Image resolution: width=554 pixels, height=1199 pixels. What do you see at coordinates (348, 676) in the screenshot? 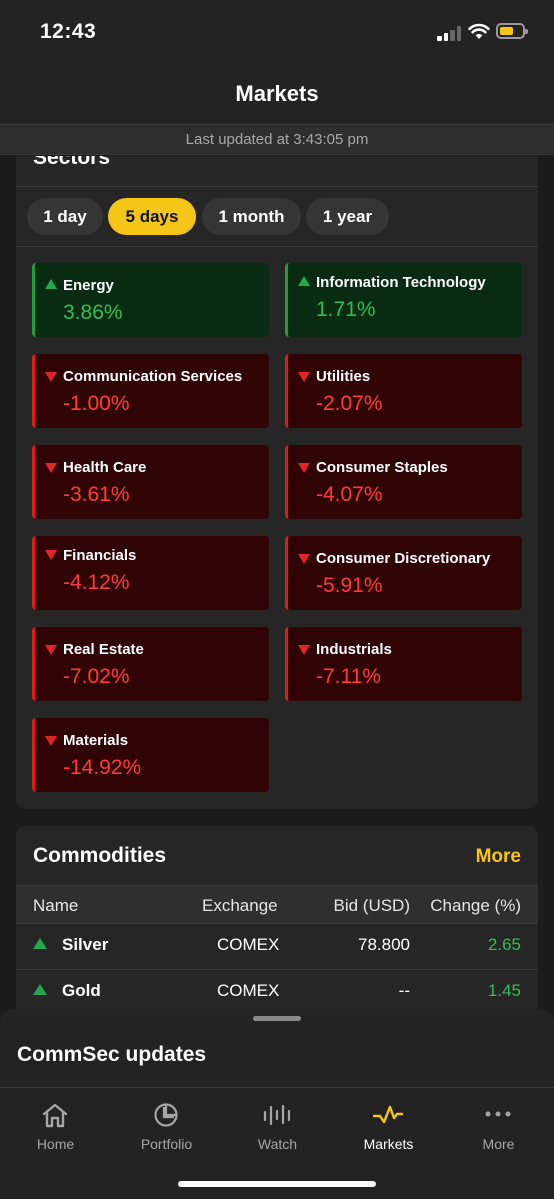
I see `sector-change: -7.11%` at bounding box center [348, 676].